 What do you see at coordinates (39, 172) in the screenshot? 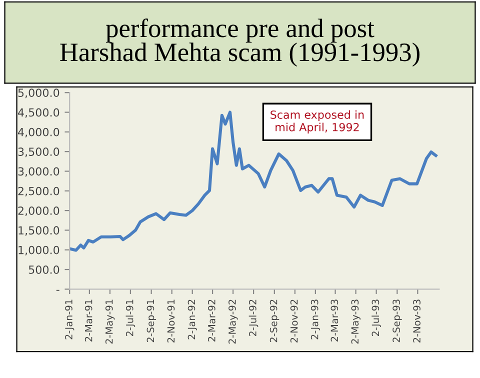
I see `y-tick-label: 3,000.0` at bounding box center [39, 172].